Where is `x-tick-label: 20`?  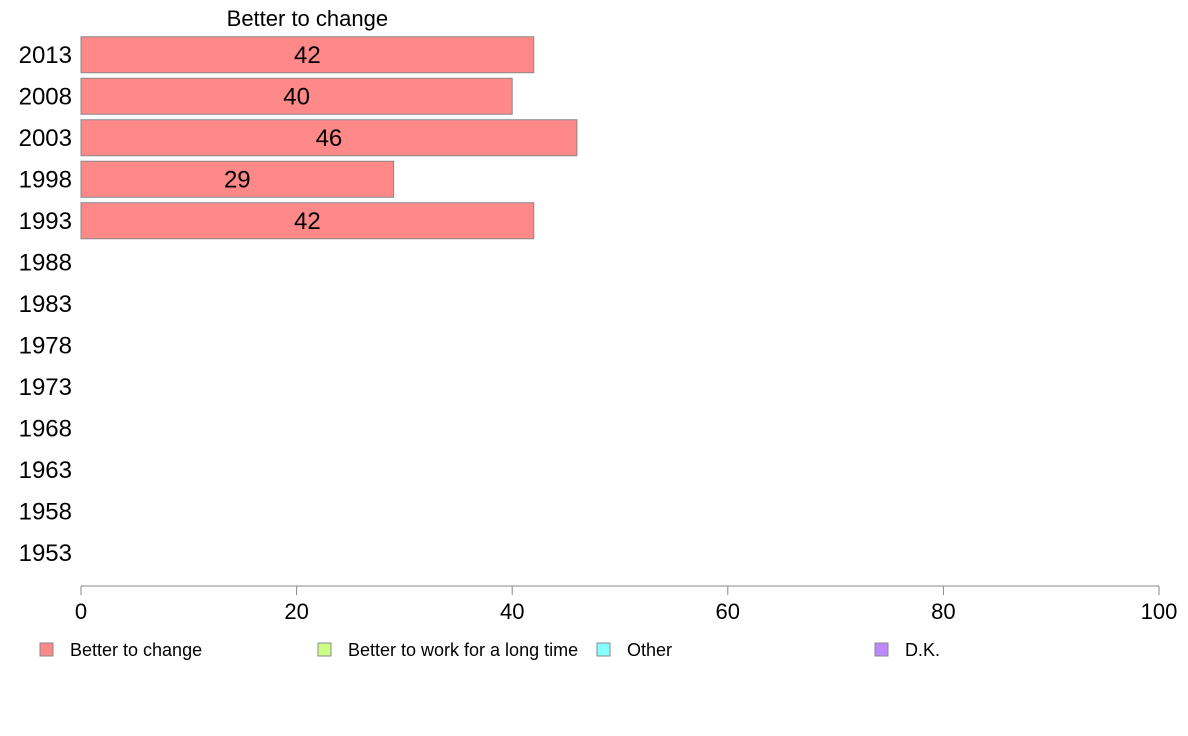
x-tick-label: 20 is located at coordinates (296, 611).